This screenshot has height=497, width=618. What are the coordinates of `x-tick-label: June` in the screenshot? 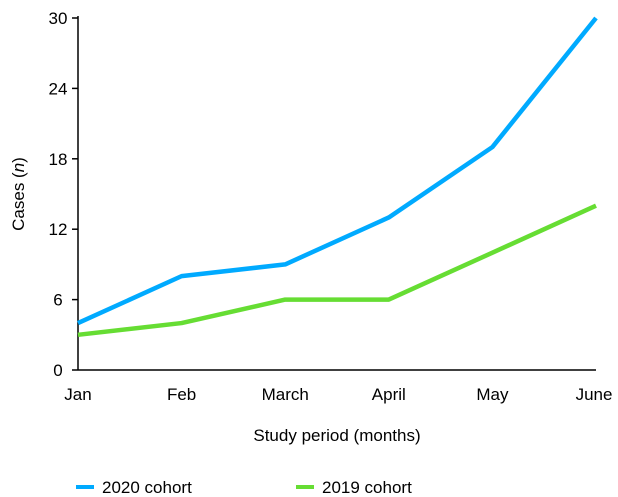 It's located at (594, 394).